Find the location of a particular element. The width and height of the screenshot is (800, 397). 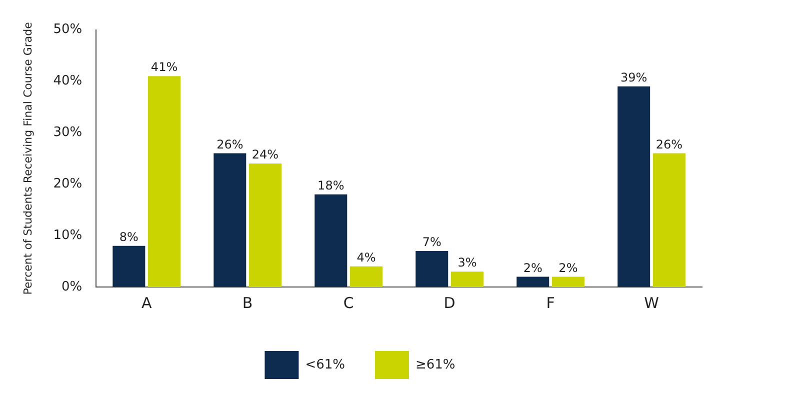

y-tick-label: 10% is located at coordinates (67, 235).